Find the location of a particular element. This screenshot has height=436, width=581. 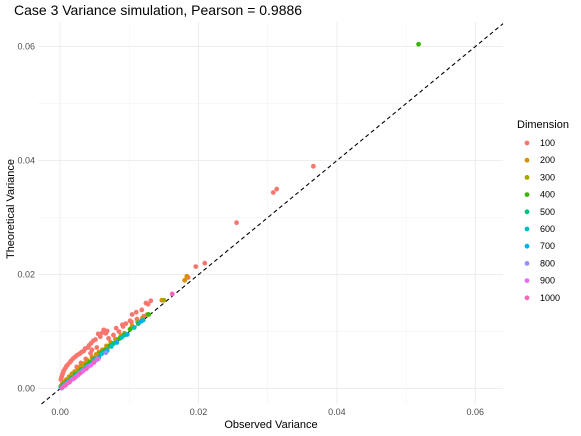

legend-title: Dimension is located at coordinates (543, 125).